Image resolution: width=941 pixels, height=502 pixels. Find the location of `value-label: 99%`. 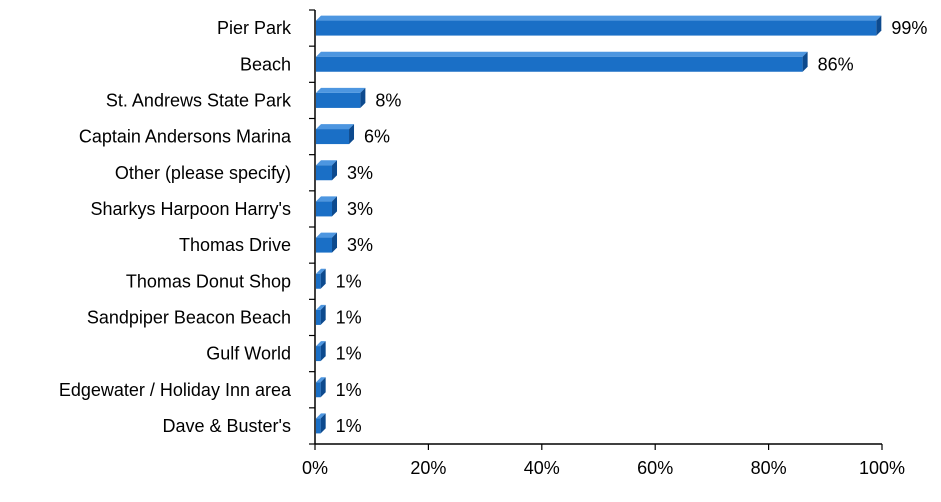

value-label: 99% is located at coordinates (909, 28).